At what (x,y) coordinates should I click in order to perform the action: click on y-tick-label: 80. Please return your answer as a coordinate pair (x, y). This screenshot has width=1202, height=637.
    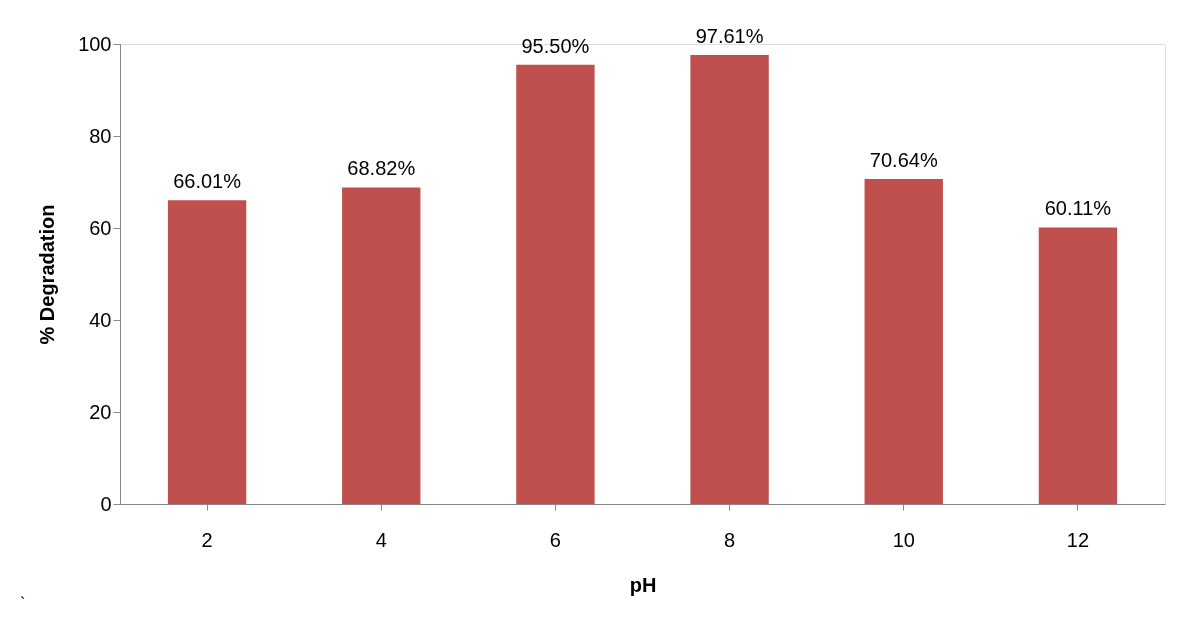
    Looking at the image, I should click on (100, 135).